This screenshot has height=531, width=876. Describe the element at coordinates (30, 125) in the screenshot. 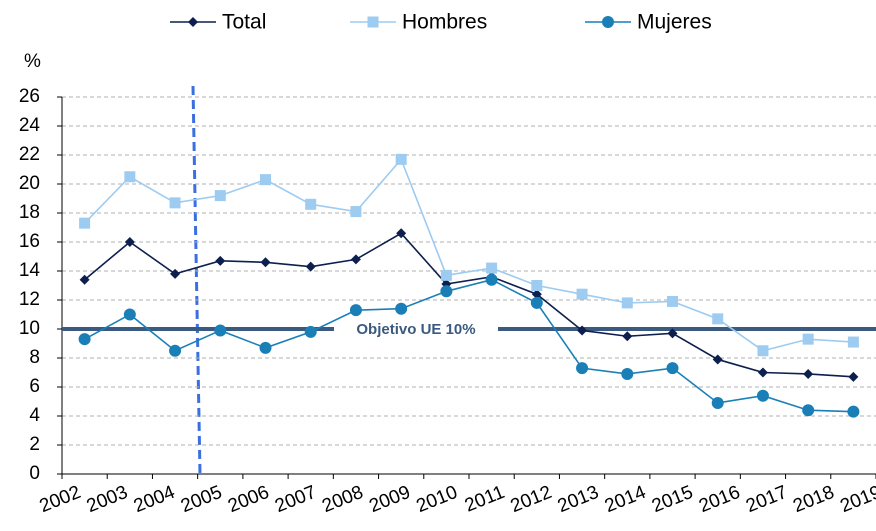

I see `y-tick-label: 24` at that location.